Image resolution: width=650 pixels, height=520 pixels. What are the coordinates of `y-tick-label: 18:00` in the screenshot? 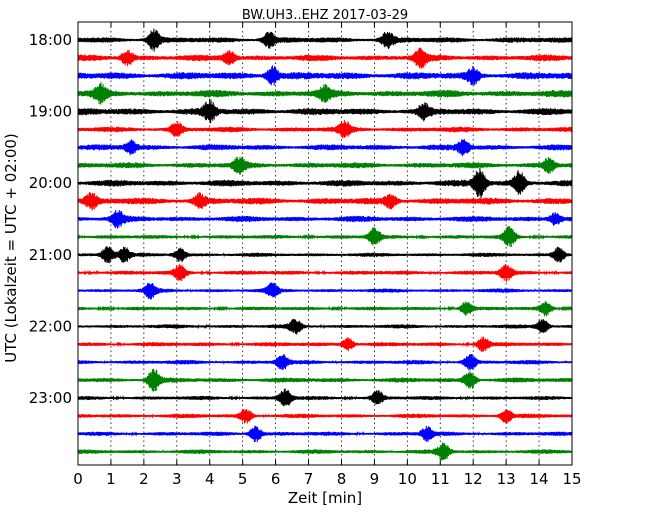 It's located at (50, 40).